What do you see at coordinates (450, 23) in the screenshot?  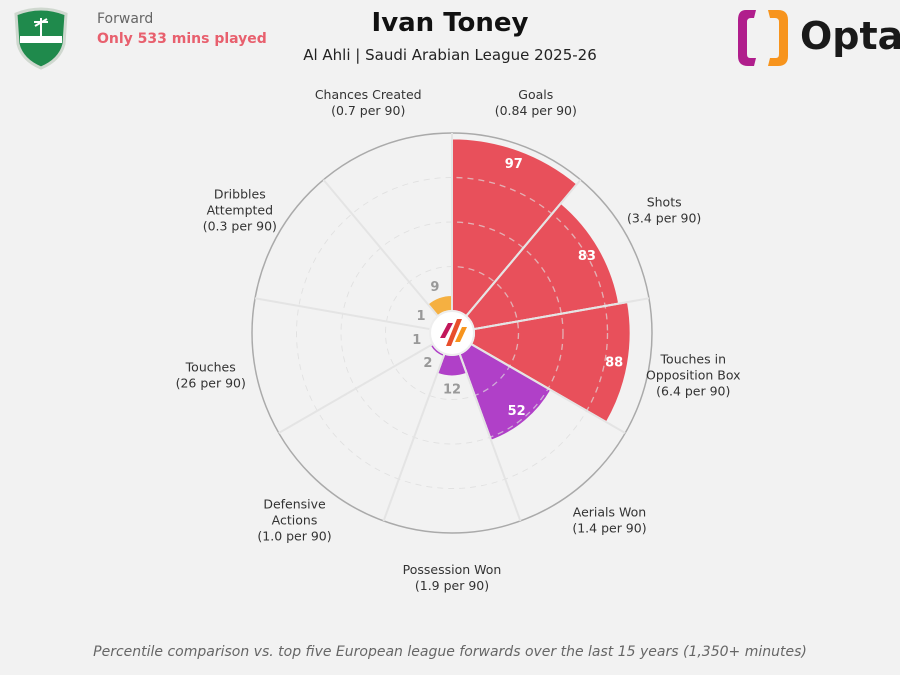 I see `page-title: Ivan Toney` at bounding box center [450, 23].